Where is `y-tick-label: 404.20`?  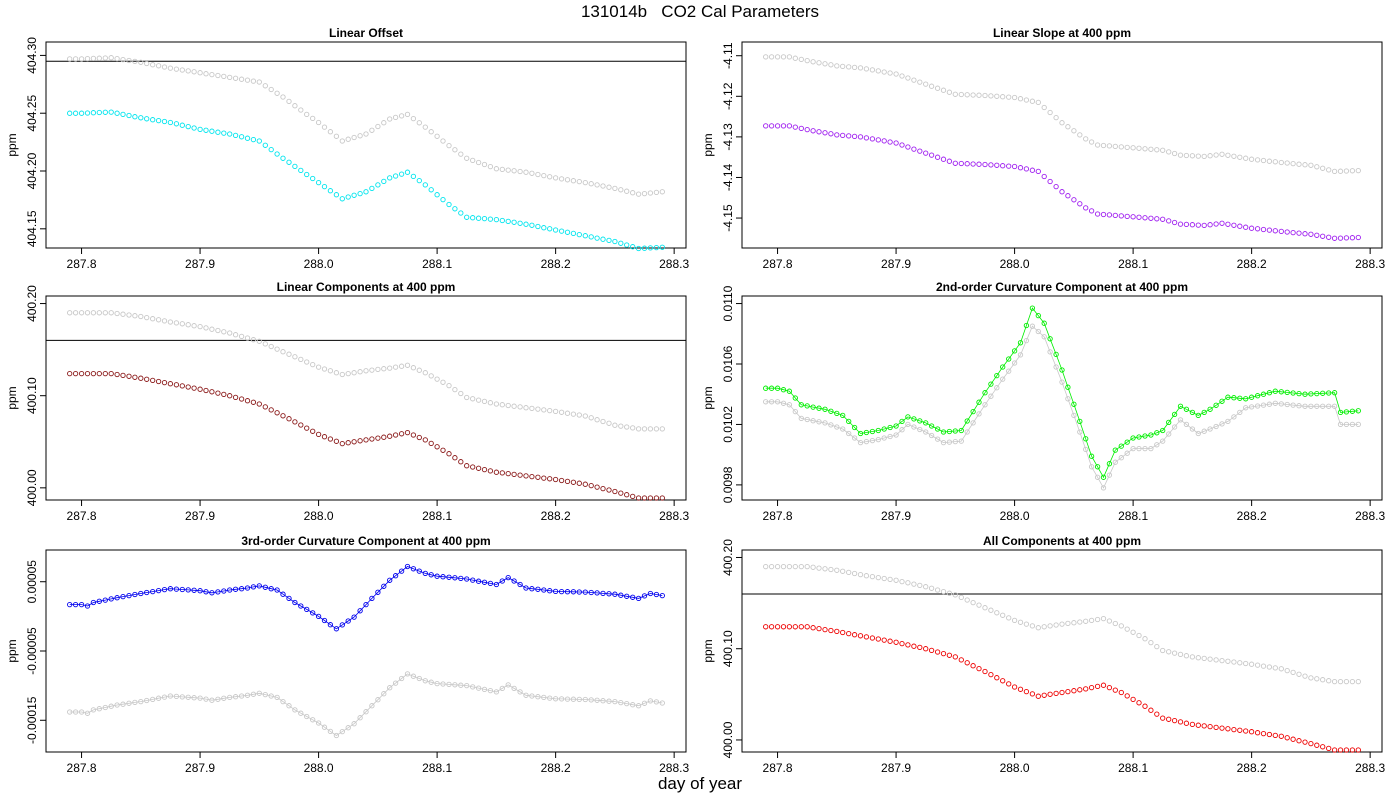
y-tick-label: 404.20 is located at coordinates (32, 170).